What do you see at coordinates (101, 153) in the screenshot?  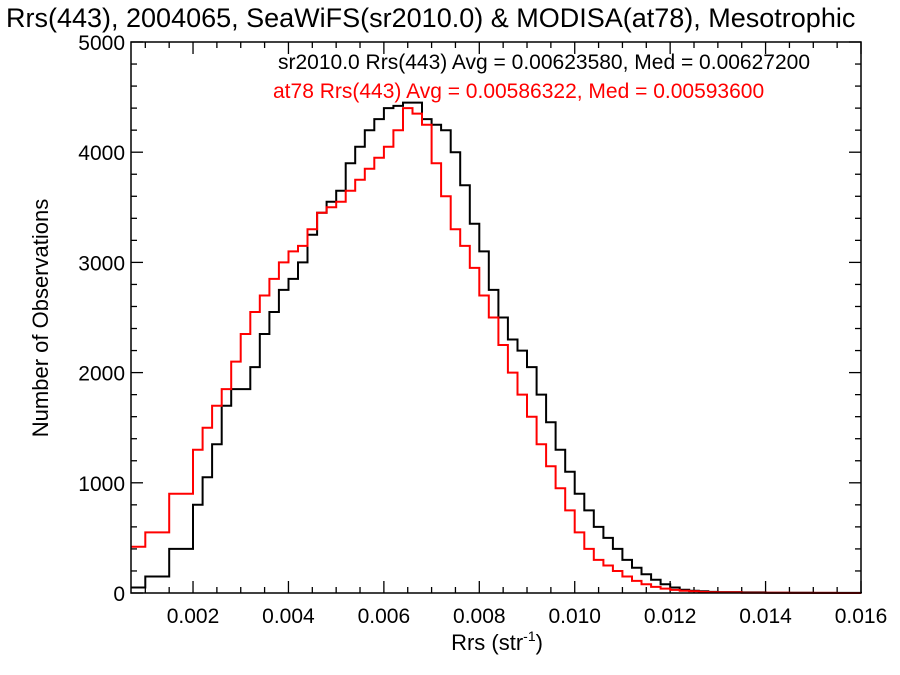 I see `y-tick-label: 4000` at bounding box center [101, 153].